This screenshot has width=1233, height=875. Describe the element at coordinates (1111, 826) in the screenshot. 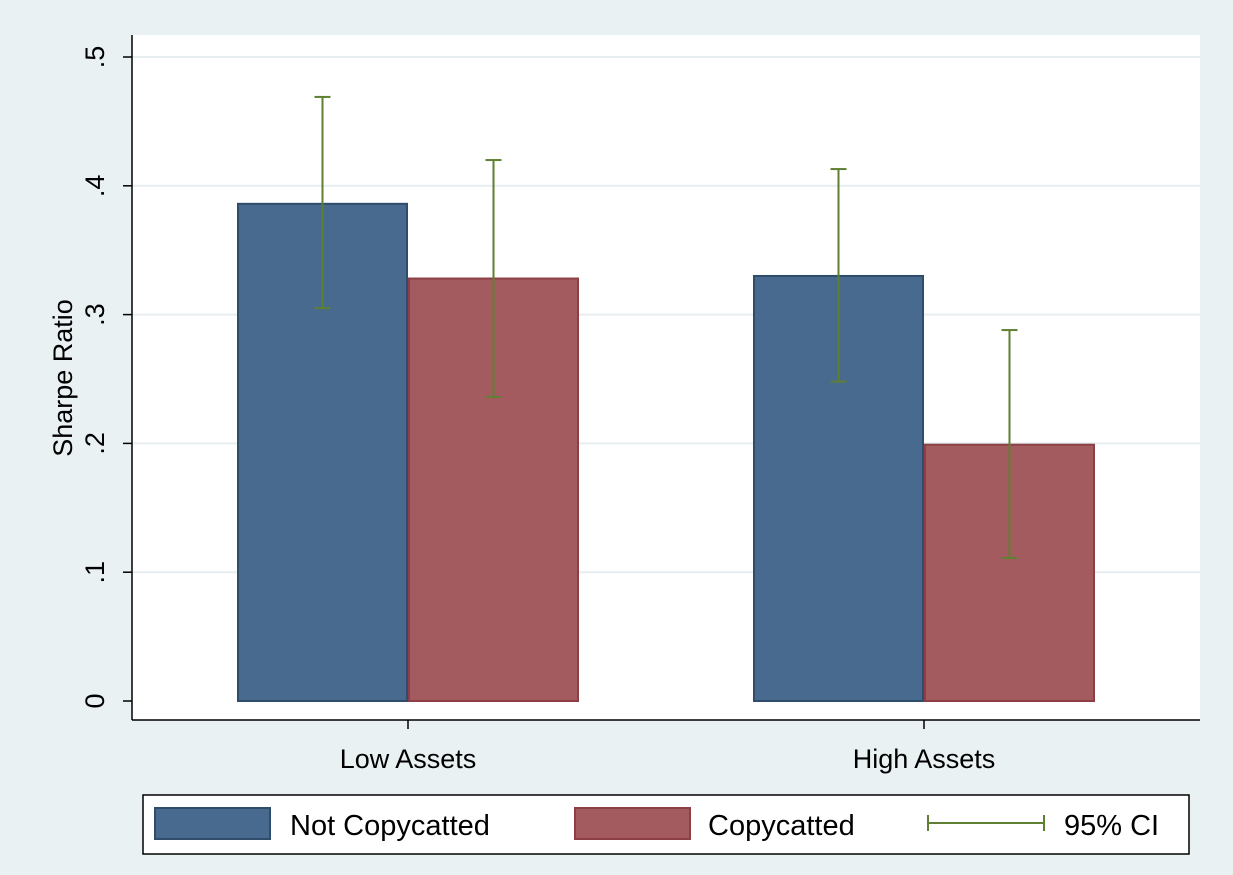

I see `legend-label-ci: 95% CI` at that location.